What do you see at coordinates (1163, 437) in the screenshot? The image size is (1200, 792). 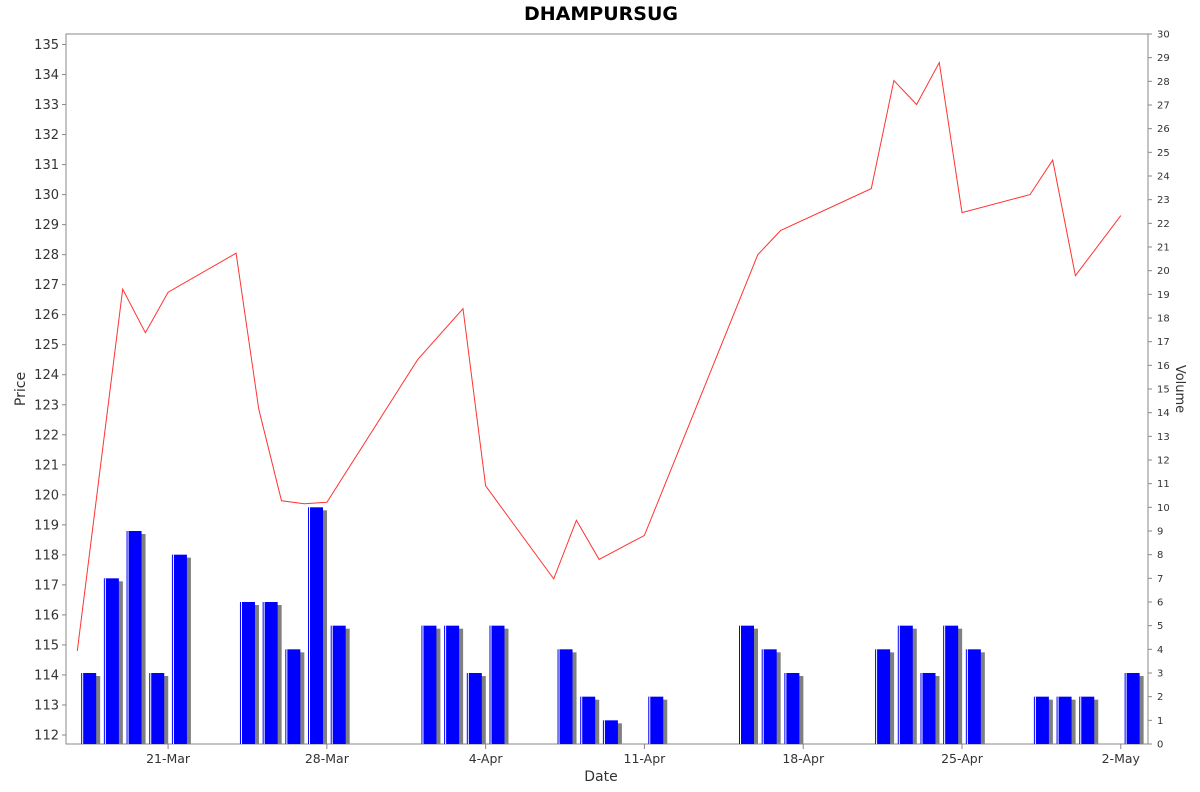 I see `volume-tick-label: 13` at bounding box center [1163, 437].